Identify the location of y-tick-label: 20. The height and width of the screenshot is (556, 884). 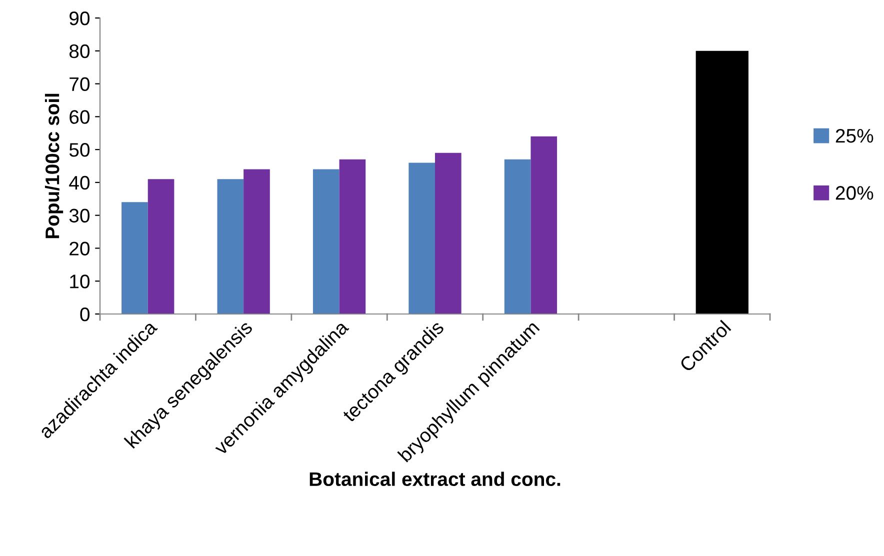
(80, 249).